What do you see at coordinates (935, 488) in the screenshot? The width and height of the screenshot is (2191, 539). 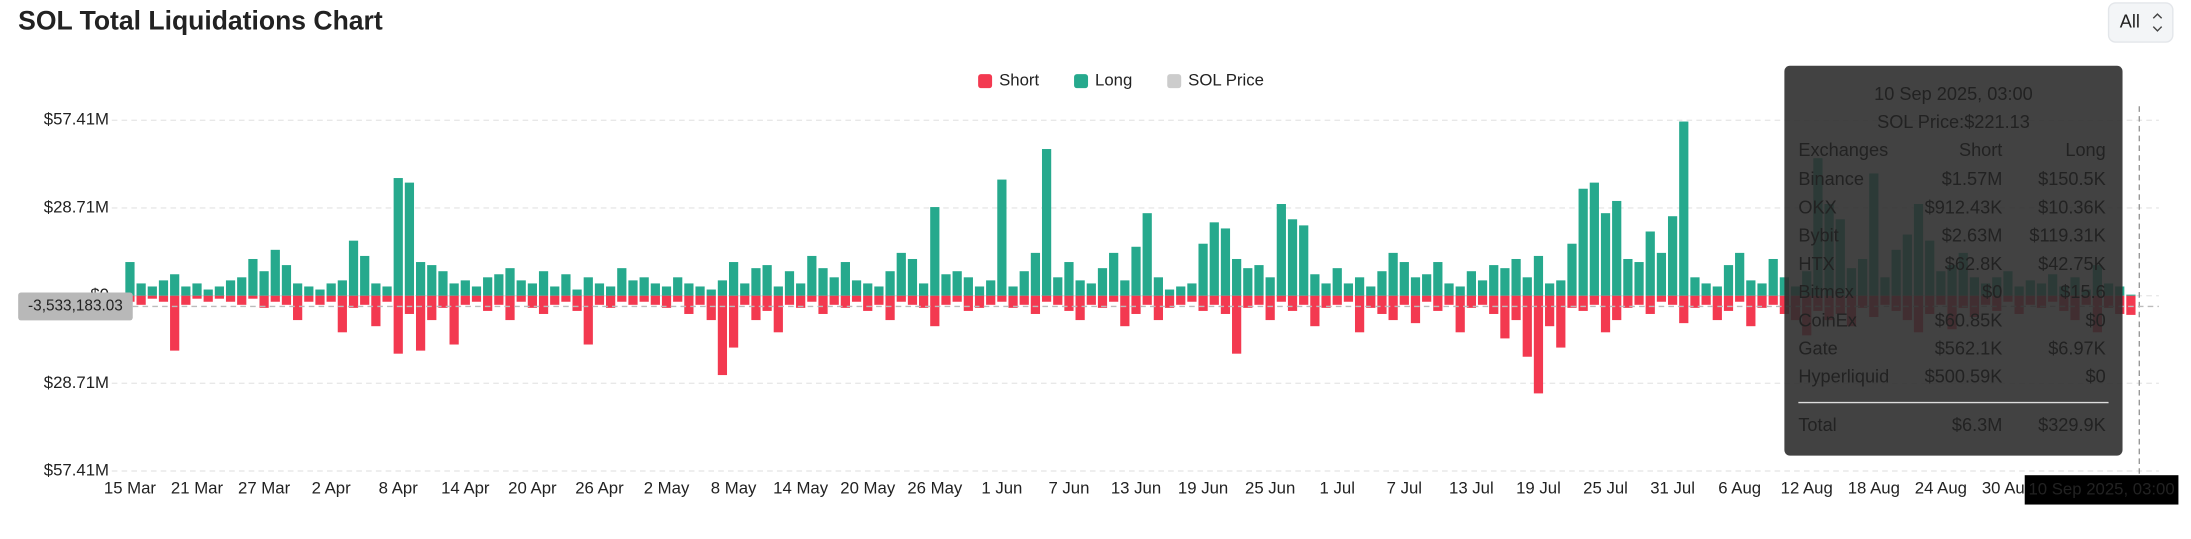 I see `x-tick-label: 26 May` at bounding box center [935, 488].